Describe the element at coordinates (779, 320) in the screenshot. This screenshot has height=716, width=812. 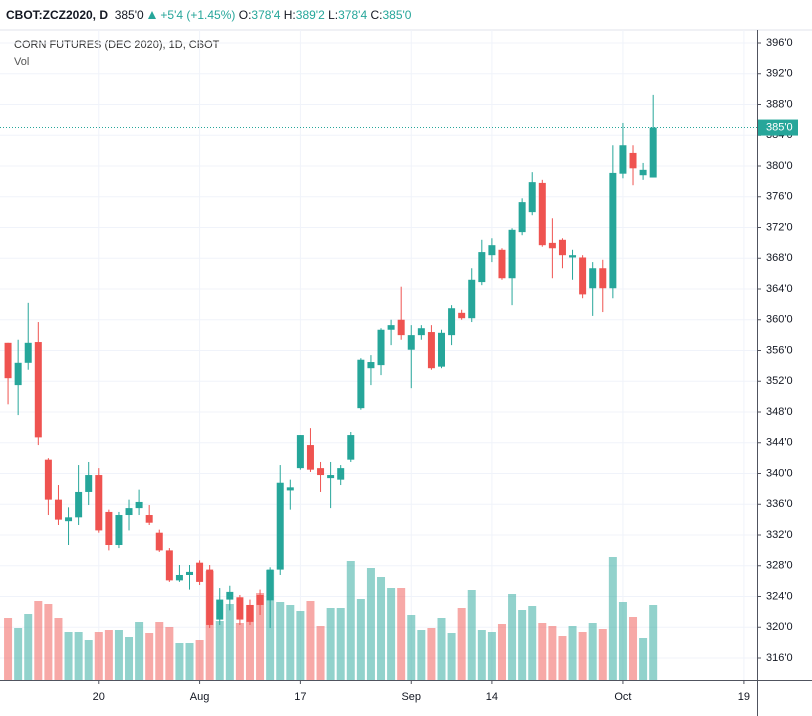
I see `y-tick-label: 360'0` at that location.